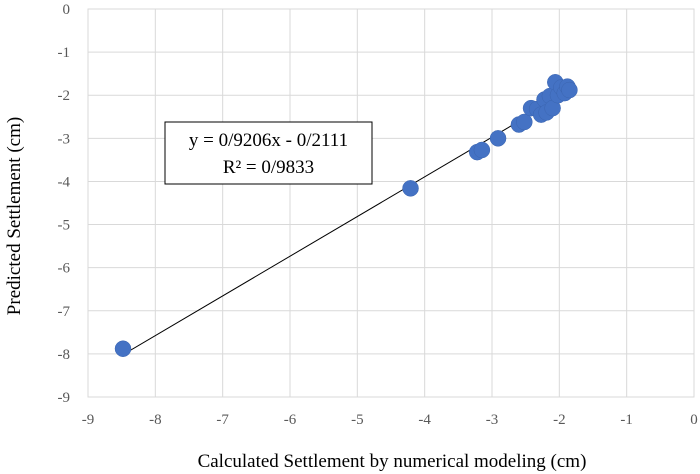 This screenshot has width=700, height=474. Describe the element at coordinates (64, 96) in the screenshot. I see `y-tick-label: -2` at that location.